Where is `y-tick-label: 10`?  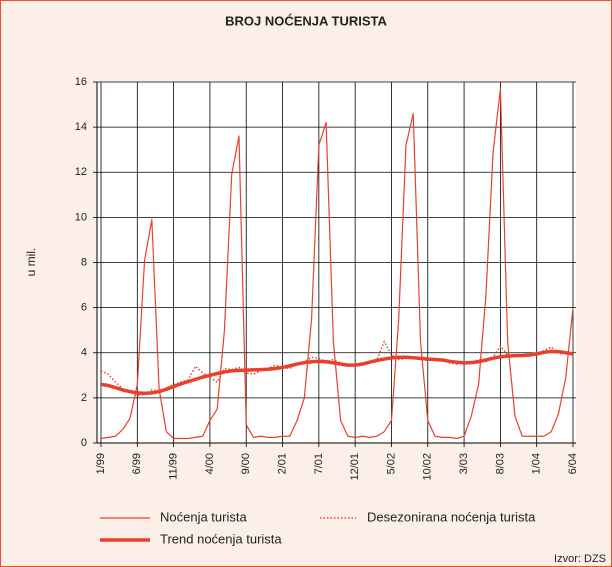 y-tick-label: 10 is located at coordinates (81, 217).